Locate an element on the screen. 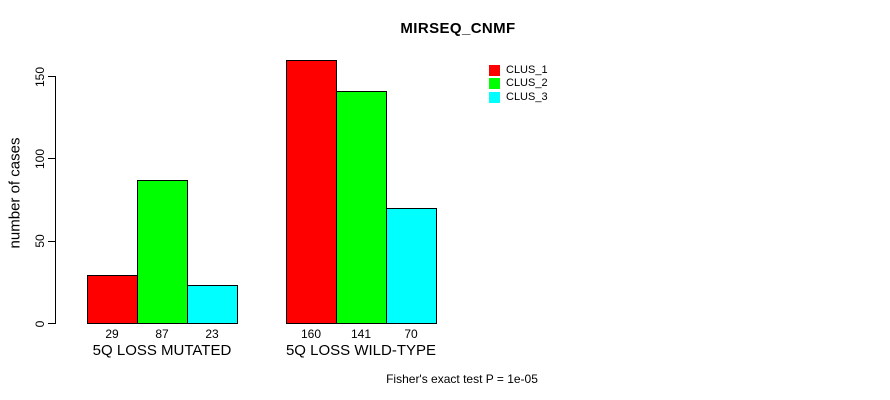  legend-item-clus-3: CLUS_3 is located at coordinates (518, 96).